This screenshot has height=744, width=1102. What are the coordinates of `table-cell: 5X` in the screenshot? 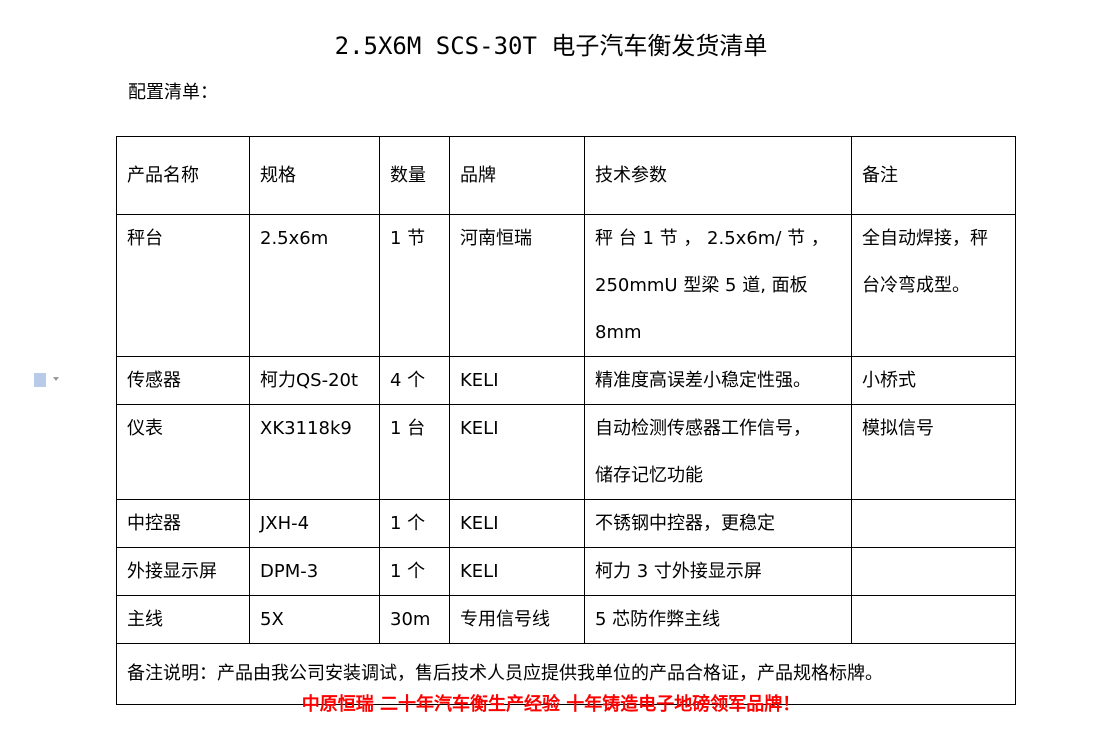 It's located at (314, 619).